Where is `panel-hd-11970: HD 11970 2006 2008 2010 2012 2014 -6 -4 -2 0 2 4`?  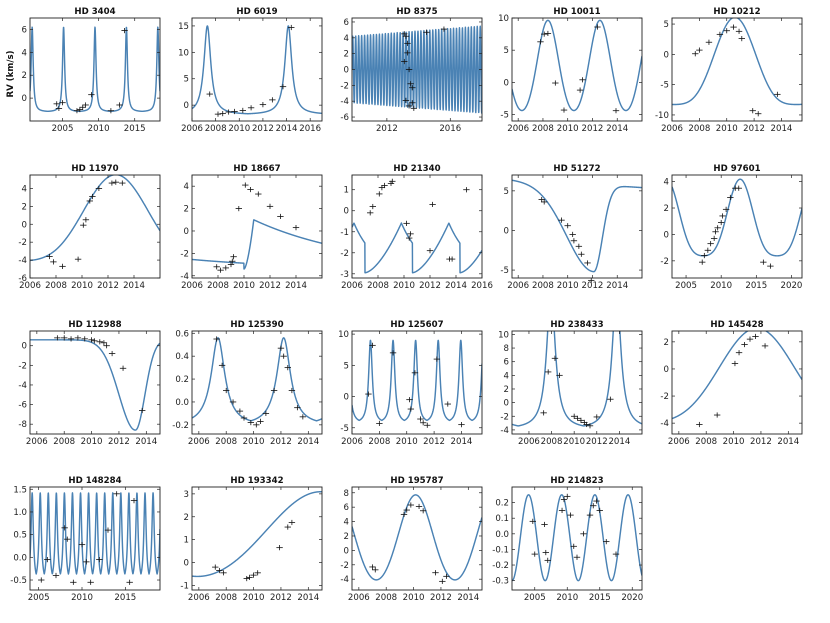
panel-hd-11970: HD 11970 2006 2008 2010 2012 2014 -6 -4 -2 0 2 4 is located at coordinates (89, 227).